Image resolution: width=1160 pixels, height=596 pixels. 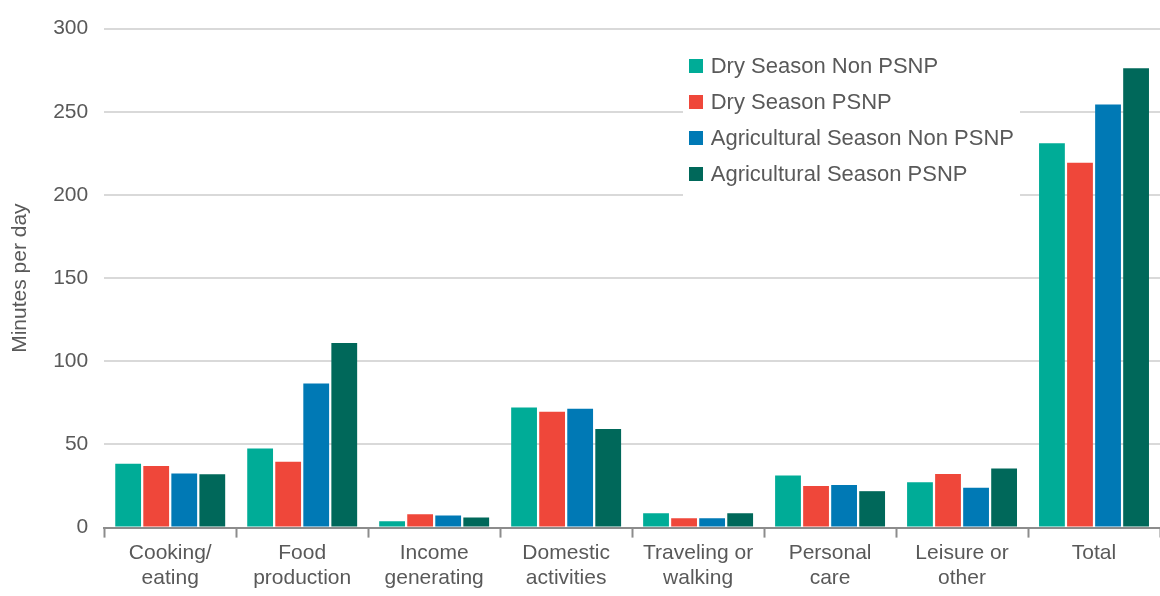 What do you see at coordinates (76, 443) in the screenshot?
I see `y-tick-label: 50` at bounding box center [76, 443].